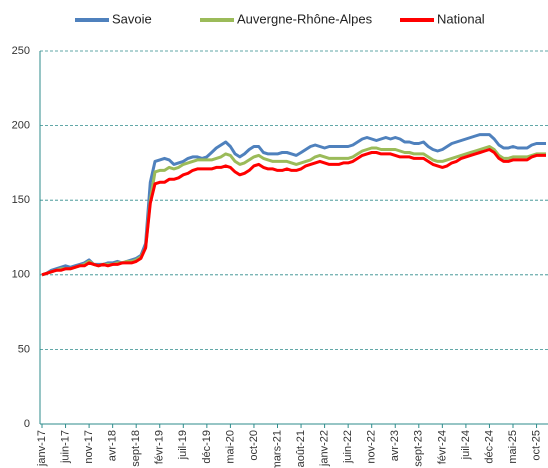  What do you see at coordinates (183, 445) in the screenshot?
I see `x-tick-label: juil-19` at bounding box center [183, 445].